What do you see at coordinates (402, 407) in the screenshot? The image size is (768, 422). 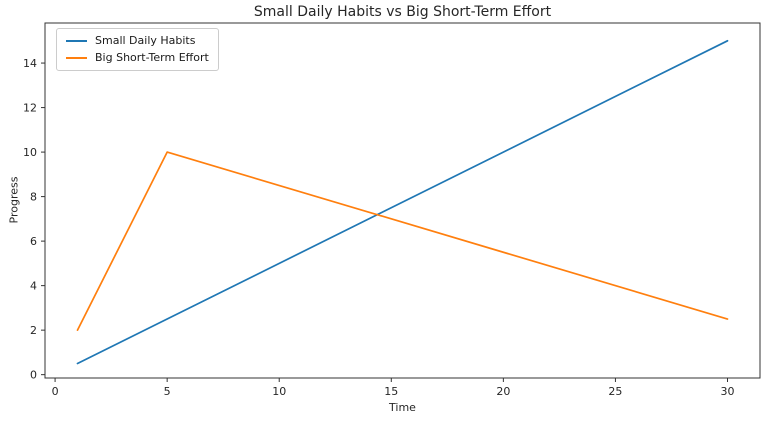 I see `x-axis-label: Time` at bounding box center [402, 407].